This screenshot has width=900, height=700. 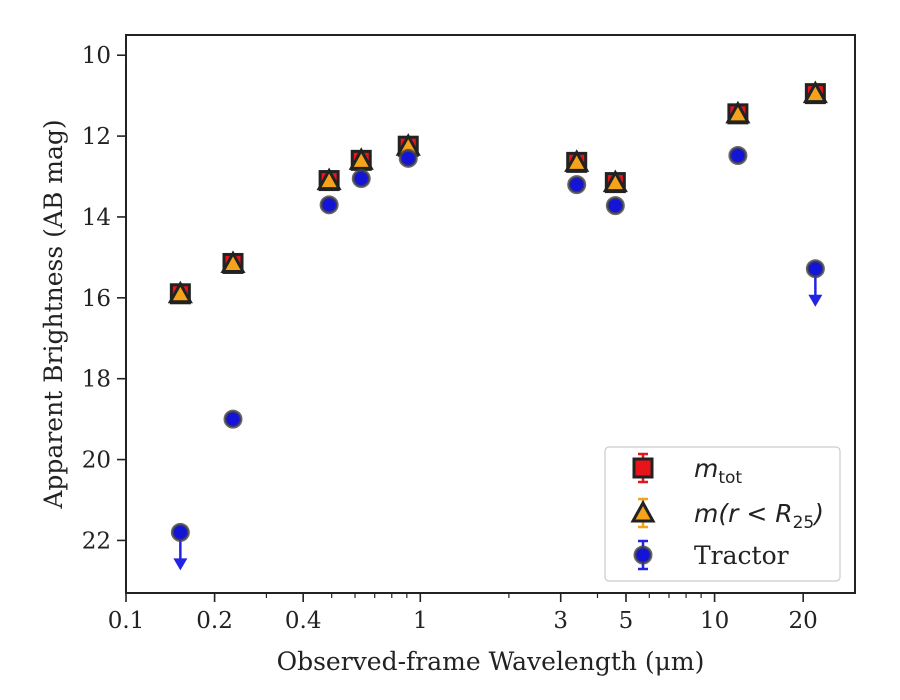 I want to click on y-tick-label: 20, so click(x=96, y=461).